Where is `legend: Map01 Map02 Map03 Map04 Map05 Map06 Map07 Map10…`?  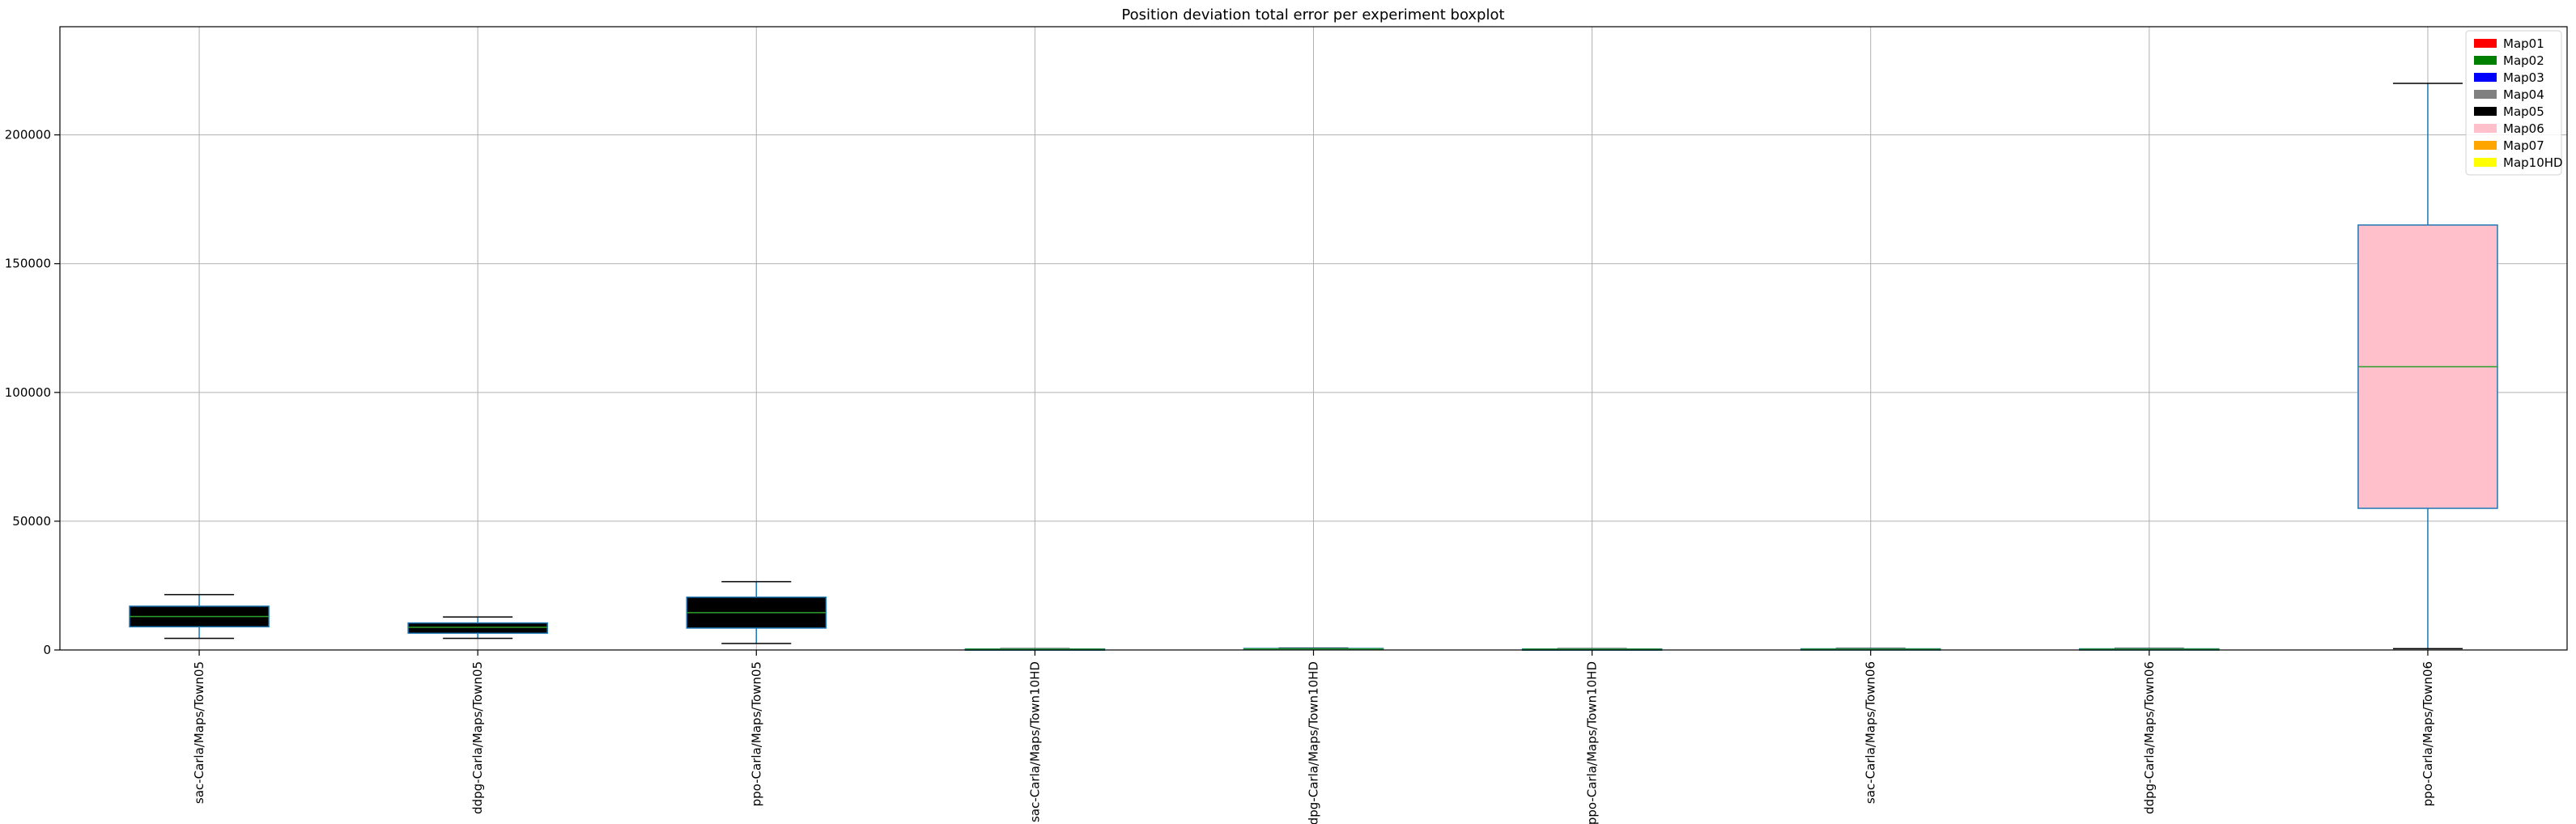 legend: Map01 Map02 Map03 Map04 Map05 Map06 Map07 Map10… is located at coordinates (2514, 103).